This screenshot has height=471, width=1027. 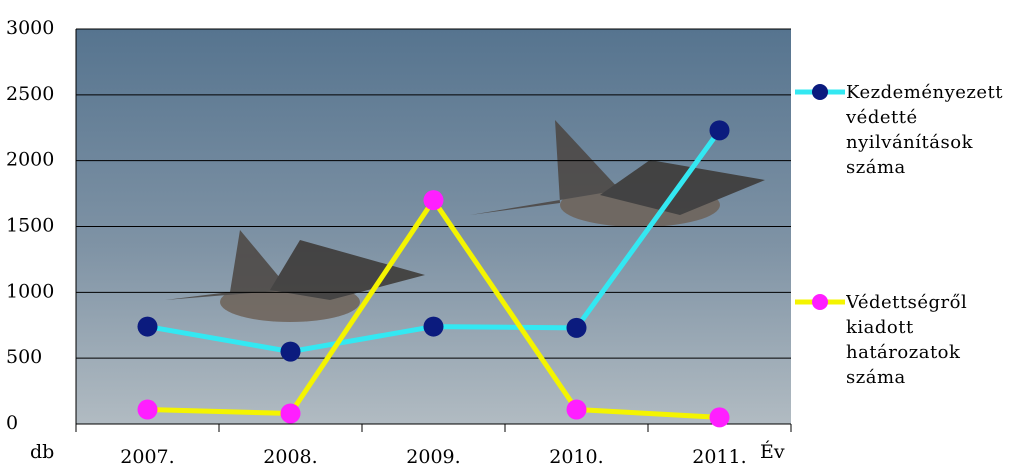 What do you see at coordinates (30, 160) in the screenshot?
I see `y-tick-label: 2000` at bounding box center [30, 160].